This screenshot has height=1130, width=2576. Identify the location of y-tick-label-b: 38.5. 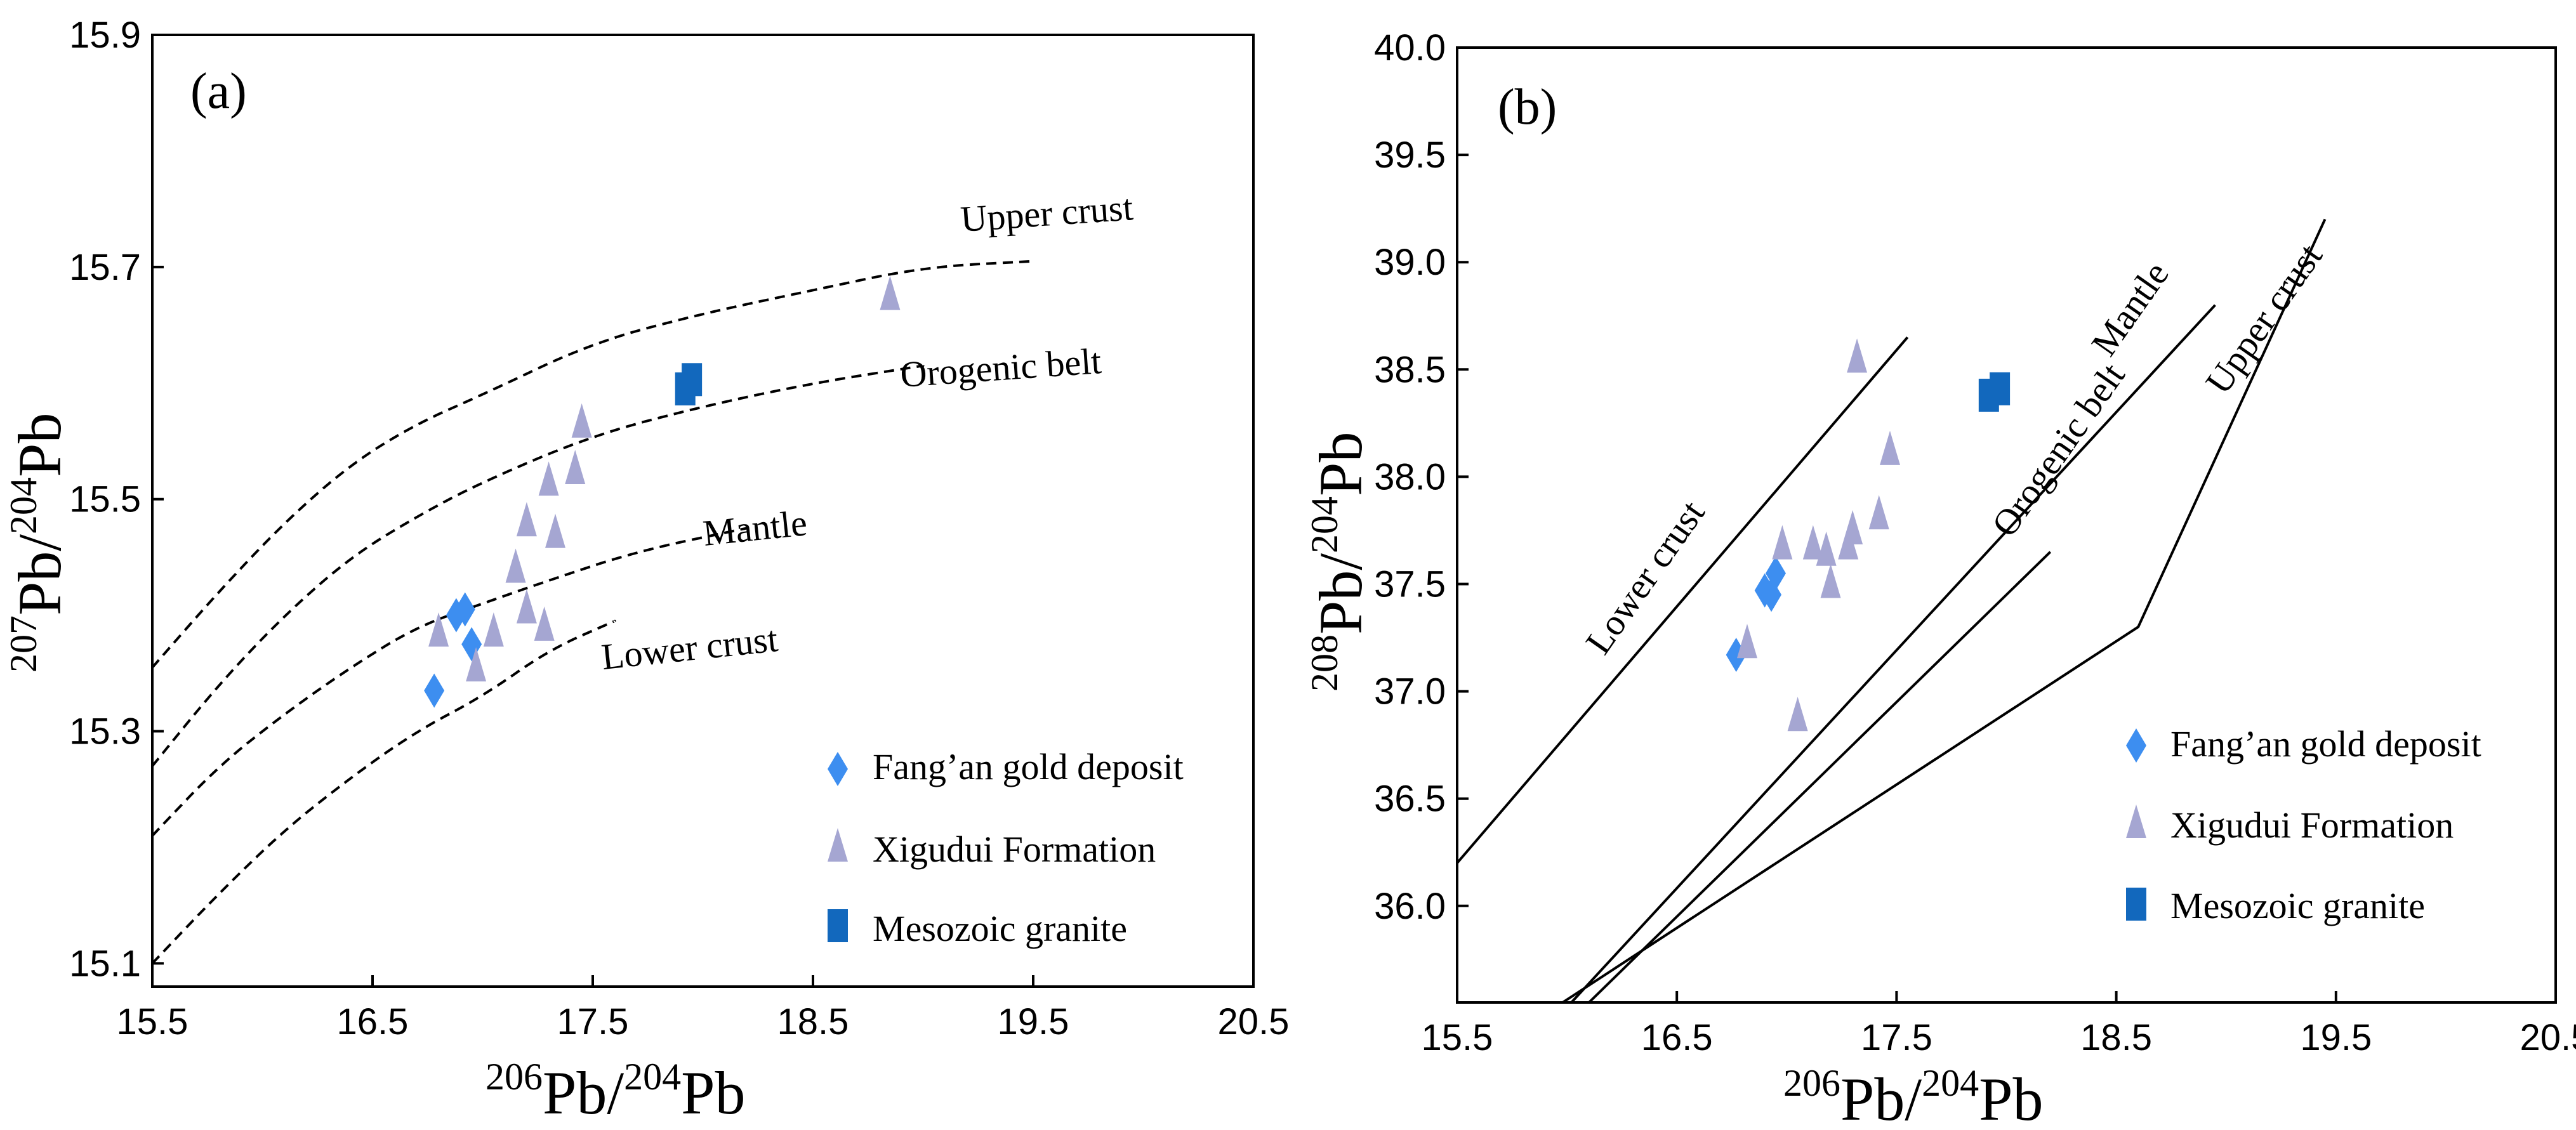
(1410, 370).